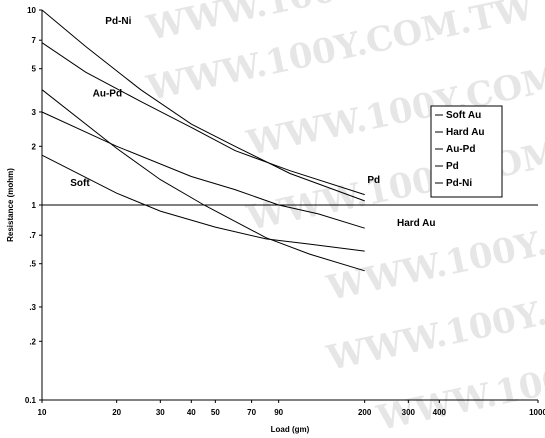 This screenshot has width=545, height=438. I want to click on x-tick-label-2: 30, so click(160, 412).